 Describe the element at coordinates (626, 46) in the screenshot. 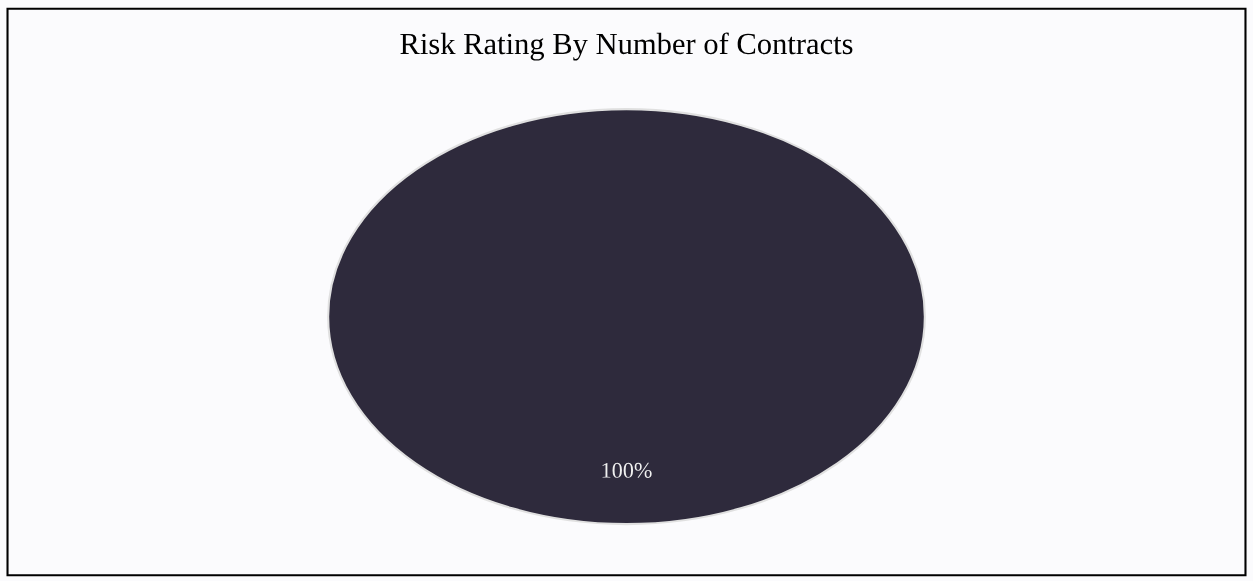

I see `chart-title: Risk Rating By Number of Contracts` at that location.